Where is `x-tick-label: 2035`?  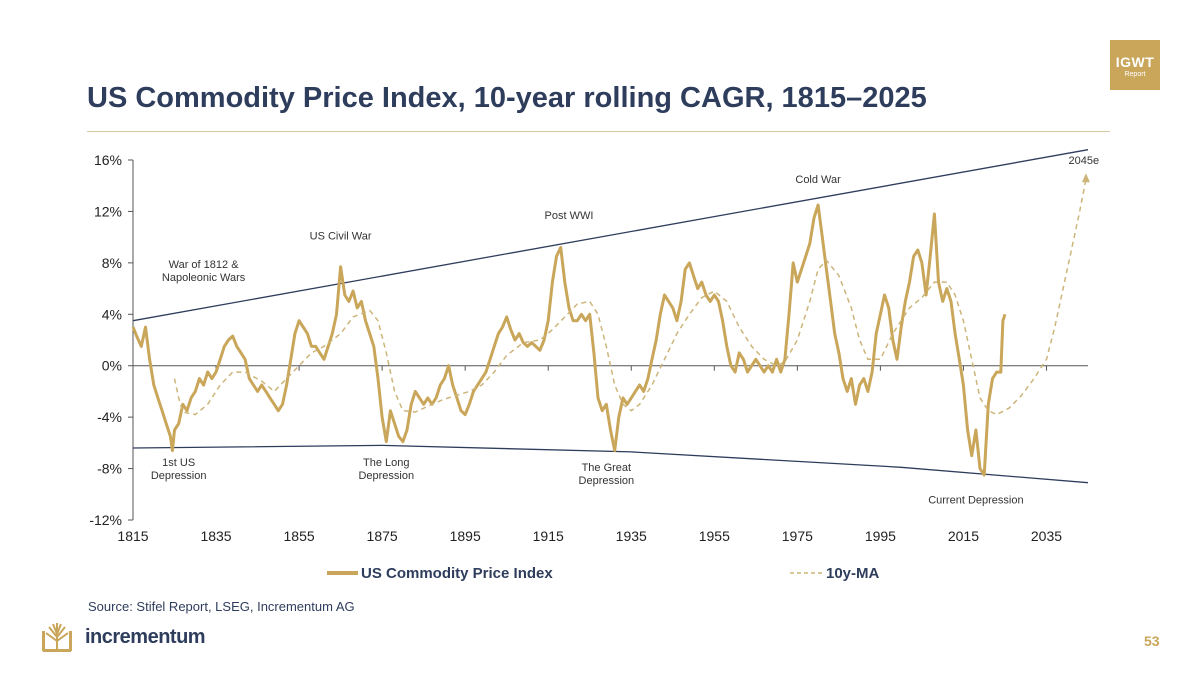 x-tick-label: 2035 is located at coordinates (1046, 536).